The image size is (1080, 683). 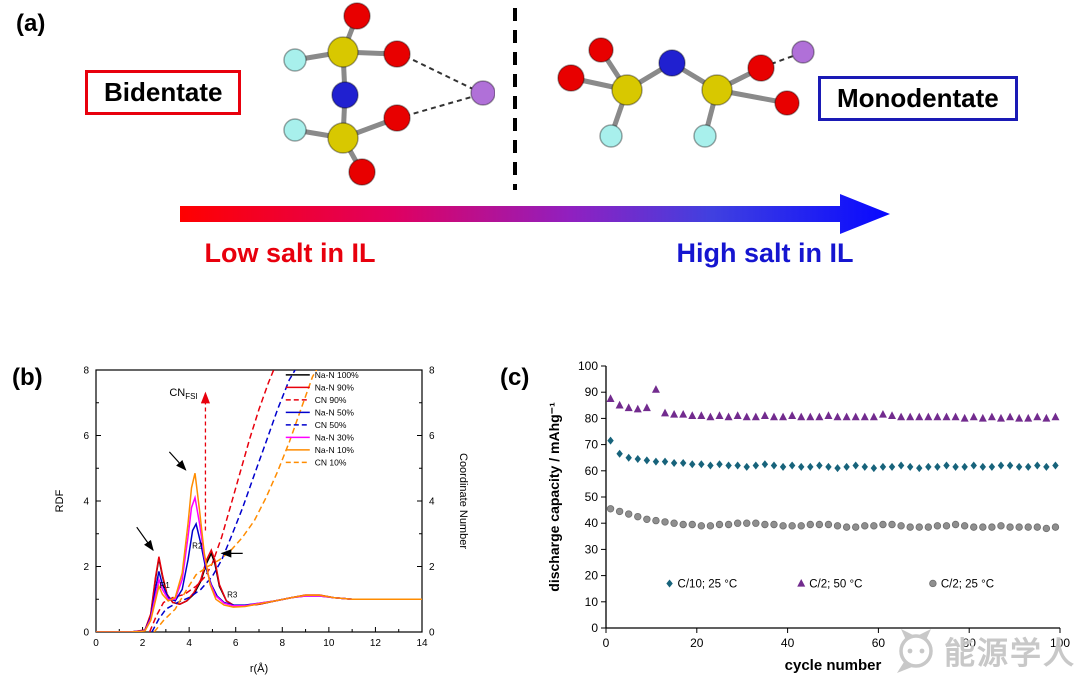 What do you see at coordinates (1010, 653) in the screenshot?
I see `watermark-text: 能源学人` at bounding box center [1010, 653].